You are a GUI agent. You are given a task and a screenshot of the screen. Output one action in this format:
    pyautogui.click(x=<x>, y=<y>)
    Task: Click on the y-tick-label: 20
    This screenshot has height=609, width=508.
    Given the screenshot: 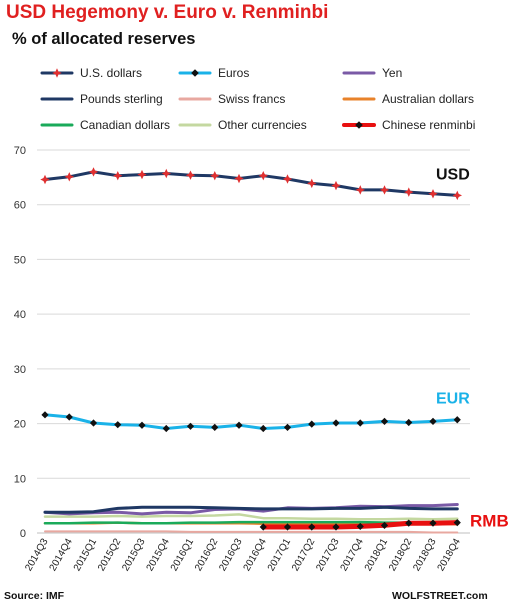 What is the action you would take?
    pyautogui.click(x=20, y=425)
    